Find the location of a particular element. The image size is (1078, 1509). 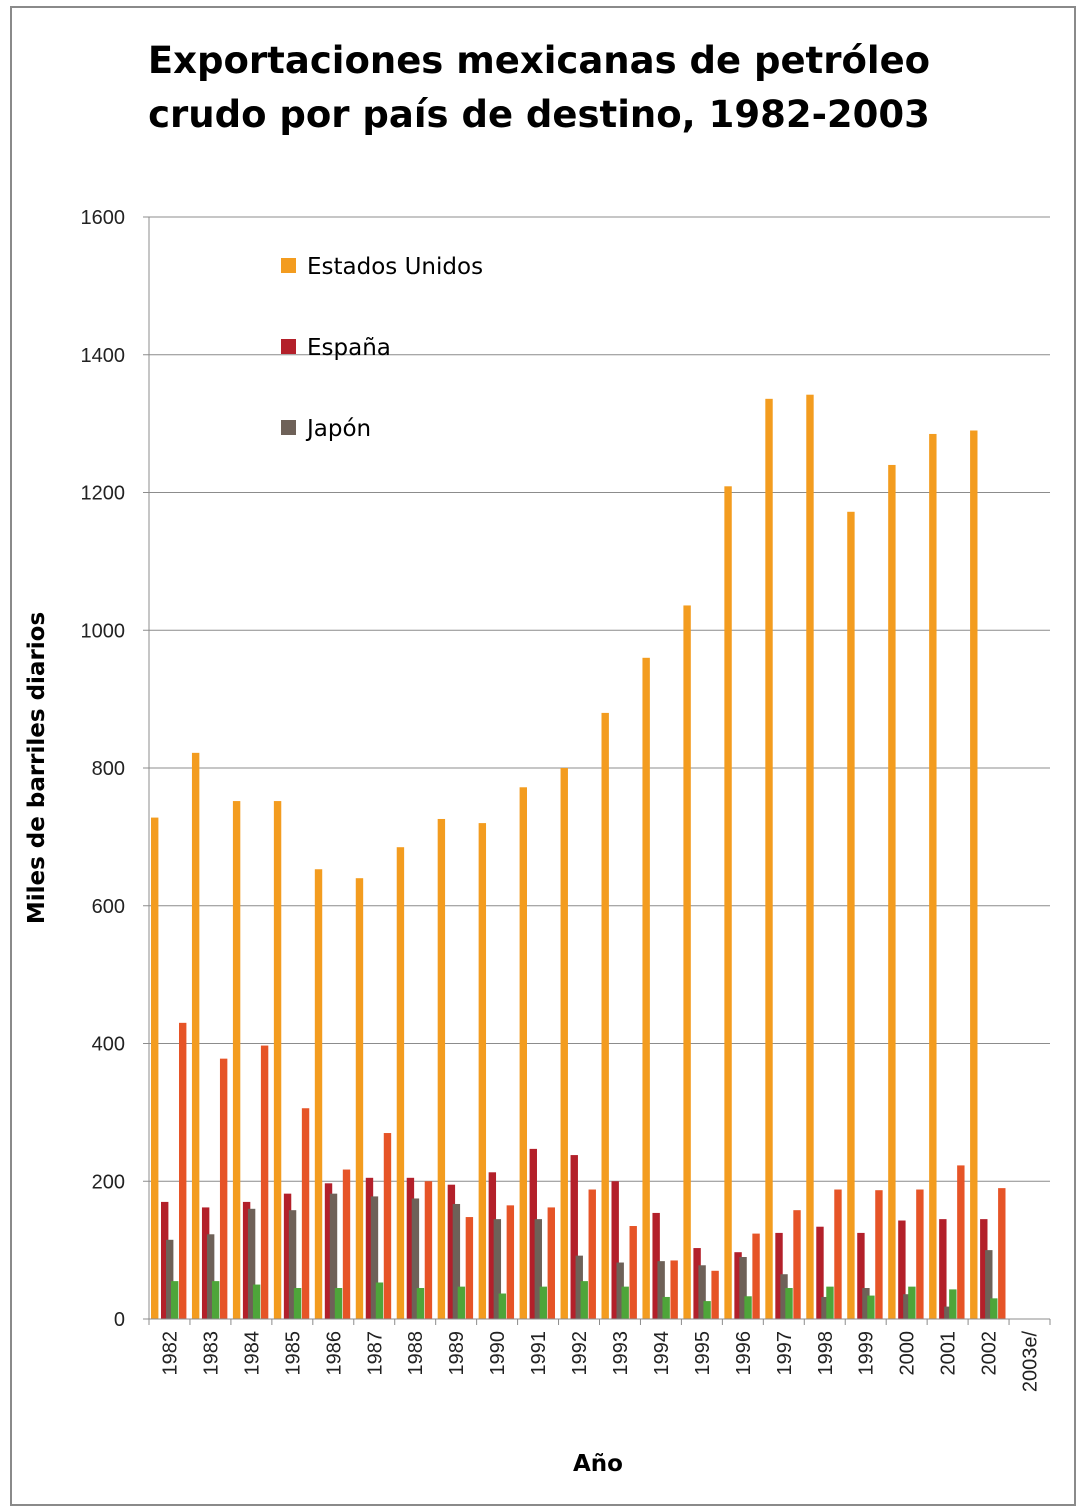

x-tick-label-1991: 1991 is located at coordinates (539, 1353).